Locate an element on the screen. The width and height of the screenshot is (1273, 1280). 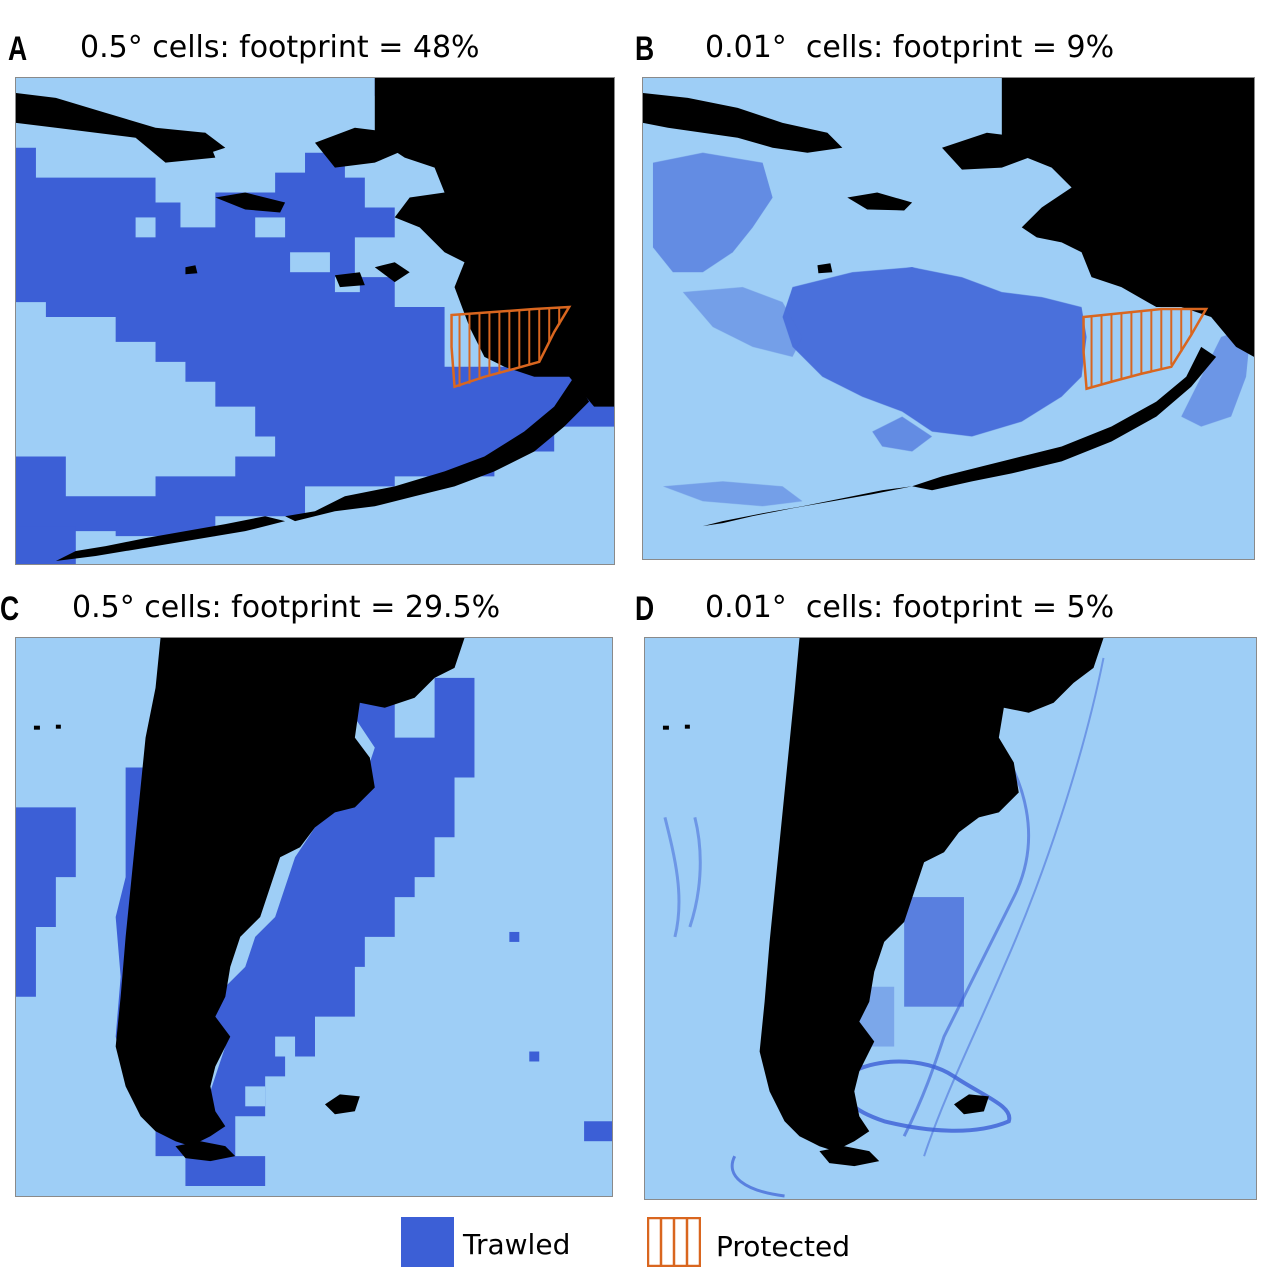
trawled-cells-b is located at coordinates (952, 329).